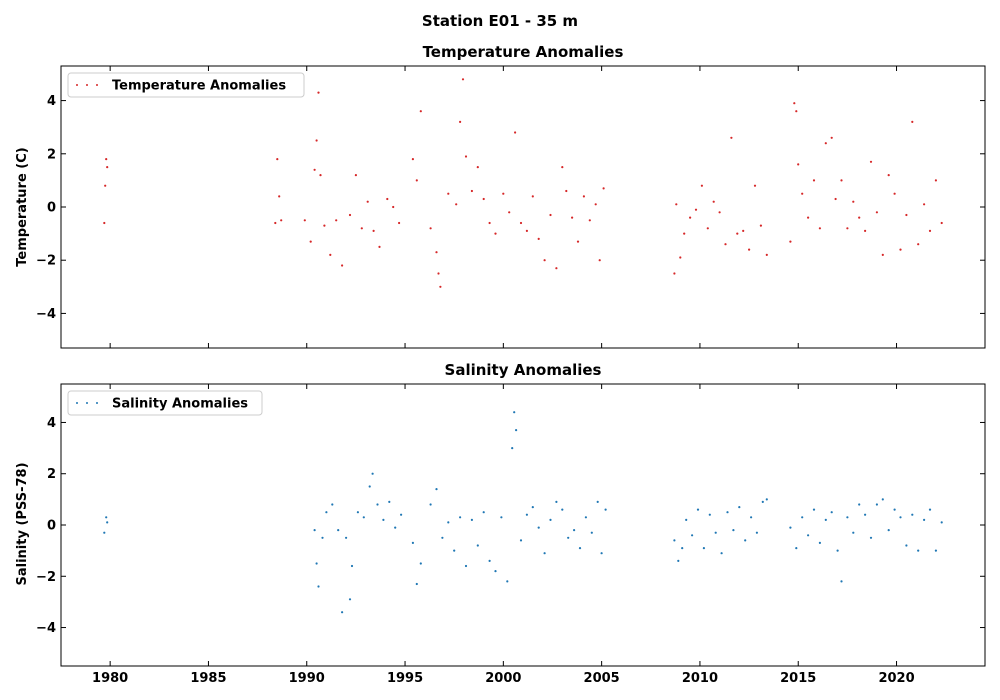 Image resolution: width=1000 pixels, height=700 pixels. Describe the element at coordinates (22, 523) in the screenshot. I see `salinity-y-axis-label: Salinity (PSS-78)` at that location.